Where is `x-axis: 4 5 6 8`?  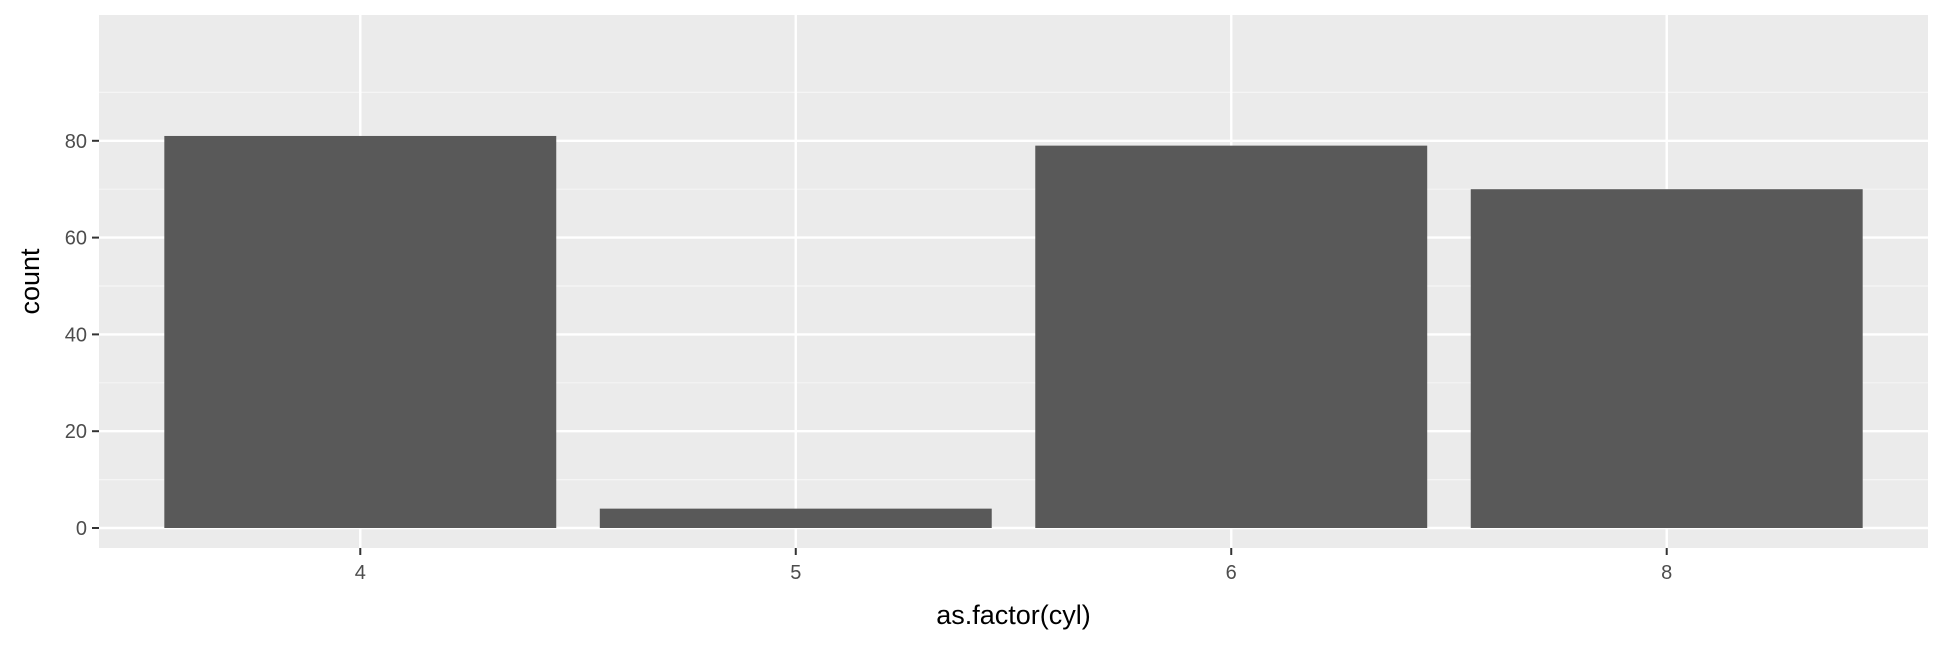 x-axis: 4 5 6 8 is located at coordinates (1013, 566).